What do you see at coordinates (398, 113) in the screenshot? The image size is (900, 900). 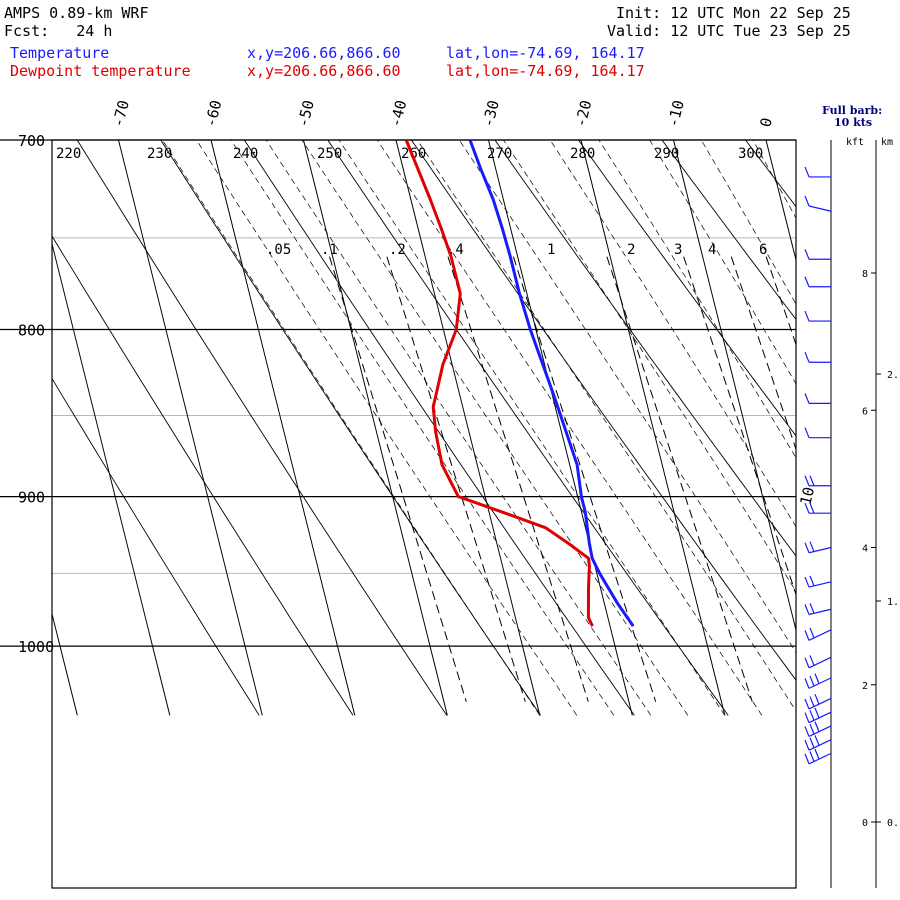 I see `temperature-tick-label: -40` at bounding box center [398, 113].